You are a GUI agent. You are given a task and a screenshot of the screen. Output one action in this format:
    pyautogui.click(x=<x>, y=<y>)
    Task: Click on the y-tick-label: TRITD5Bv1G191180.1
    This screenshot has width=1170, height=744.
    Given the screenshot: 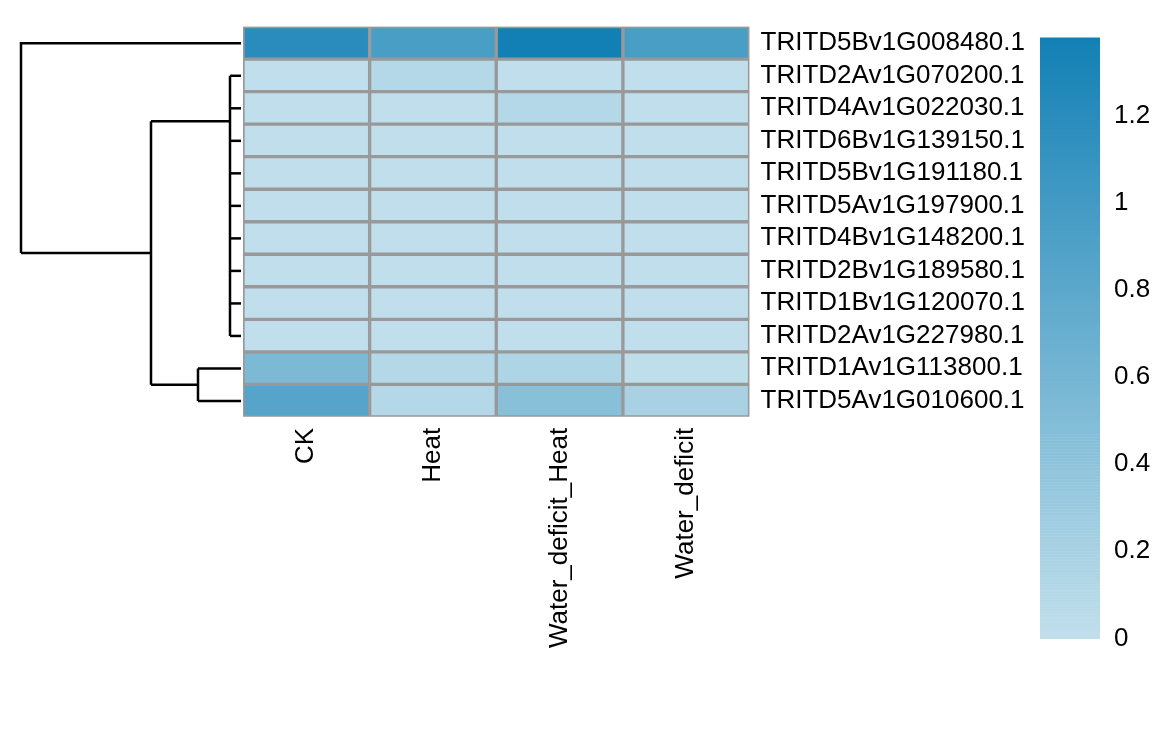 What is the action you would take?
    pyautogui.click(x=892, y=171)
    